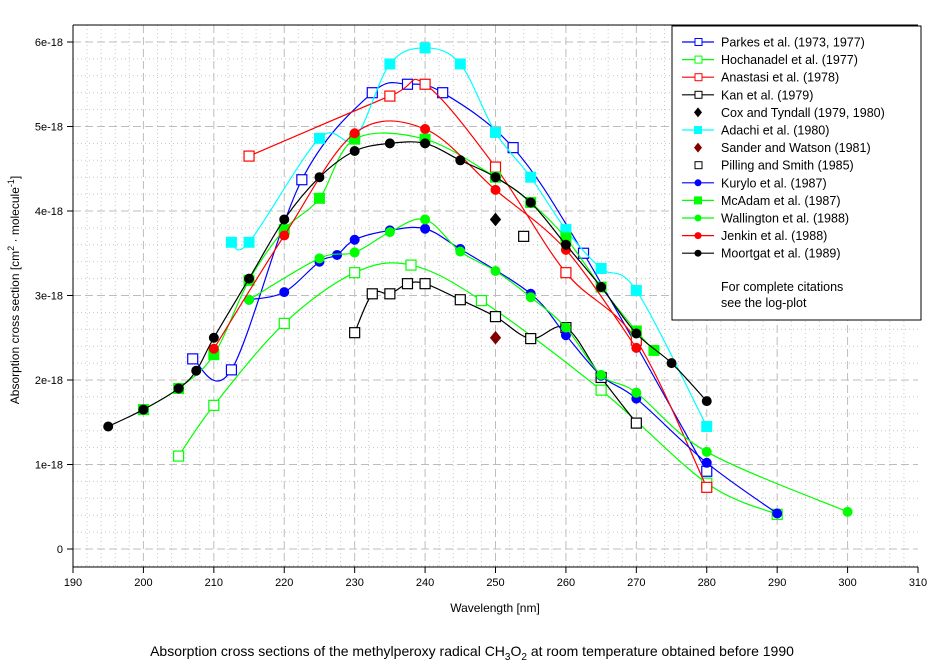 The height and width of the screenshot is (672, 944). I want to click on legend-label: Jenkin et al. (1988), so click(774, 236).